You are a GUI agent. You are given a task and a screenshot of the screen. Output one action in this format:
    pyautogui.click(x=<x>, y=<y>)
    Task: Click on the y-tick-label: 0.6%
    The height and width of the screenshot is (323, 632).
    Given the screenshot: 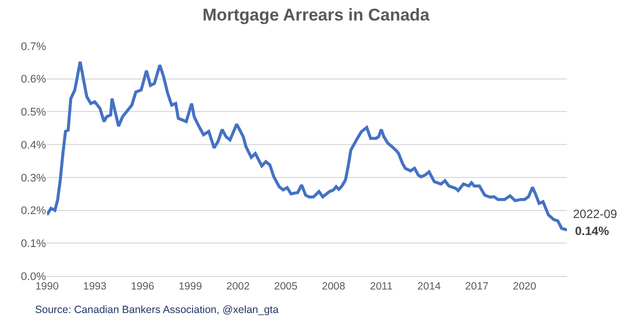 What is the action you would take?
    pyautogui.click(x=33, y=80)
    